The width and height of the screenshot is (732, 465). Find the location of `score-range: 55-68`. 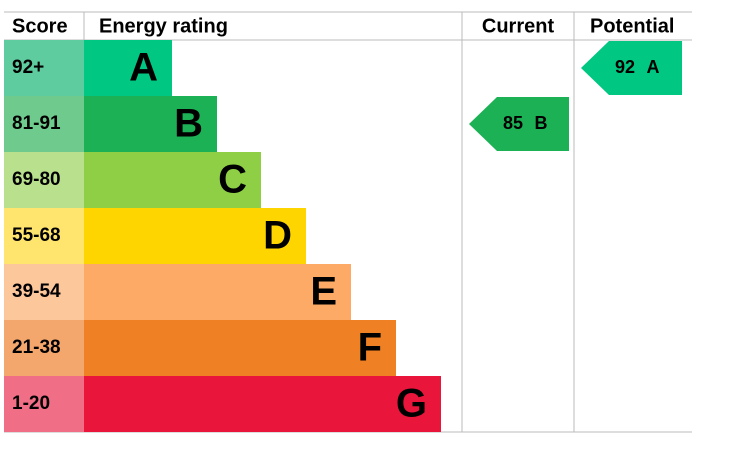

score-range: 55-68 is located at coordinates (36, 235).